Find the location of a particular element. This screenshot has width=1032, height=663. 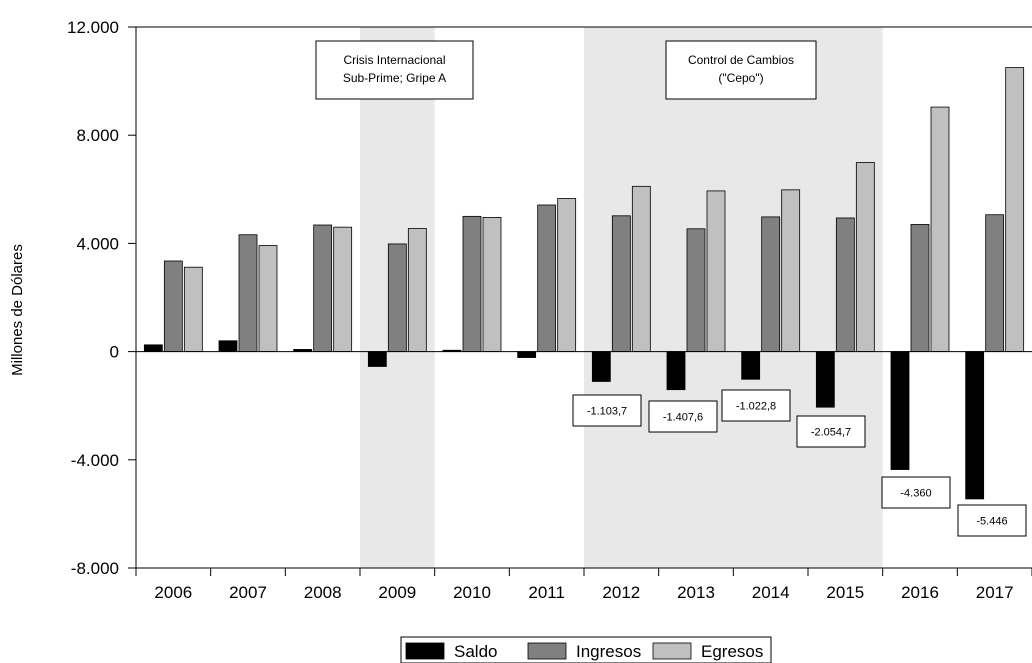

annotation-text: Crisis Internacional is located at coordinates (394, 60).